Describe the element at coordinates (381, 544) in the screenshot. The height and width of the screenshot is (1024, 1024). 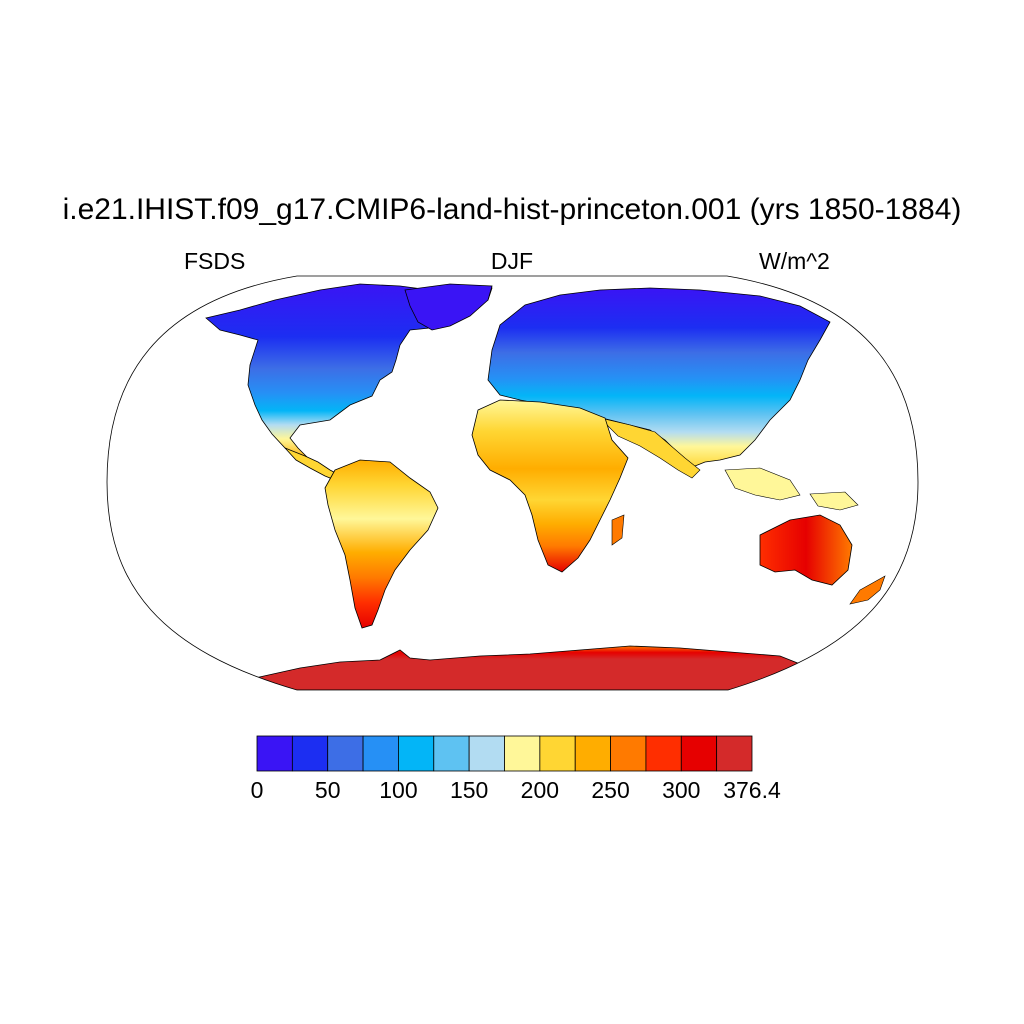
I see `south-america-land` at that location.